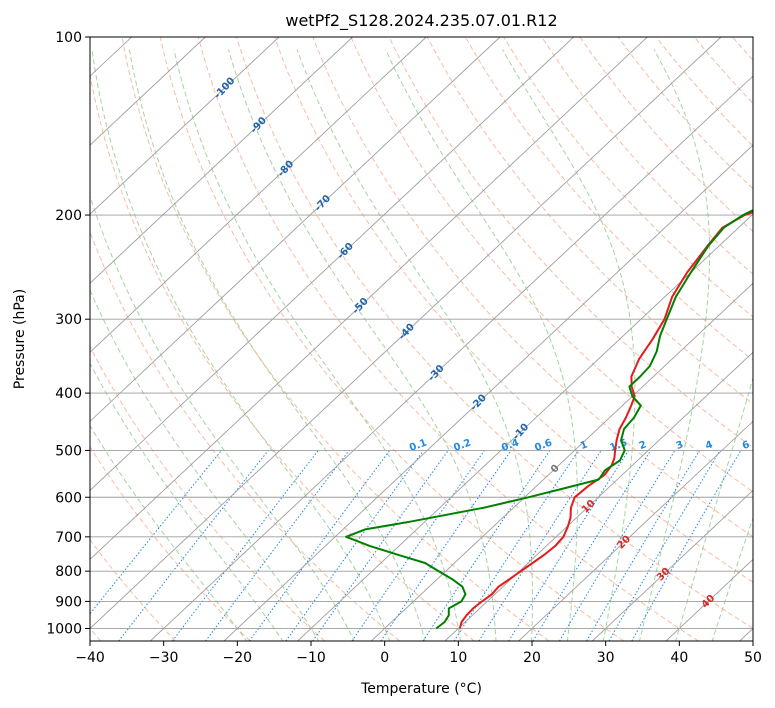 Image resolution: width=775 pixels, height=708 pixels. Describe the element at coordinates (532, 658) in the screenshot. I see `x-tick-label: 20` at that location.